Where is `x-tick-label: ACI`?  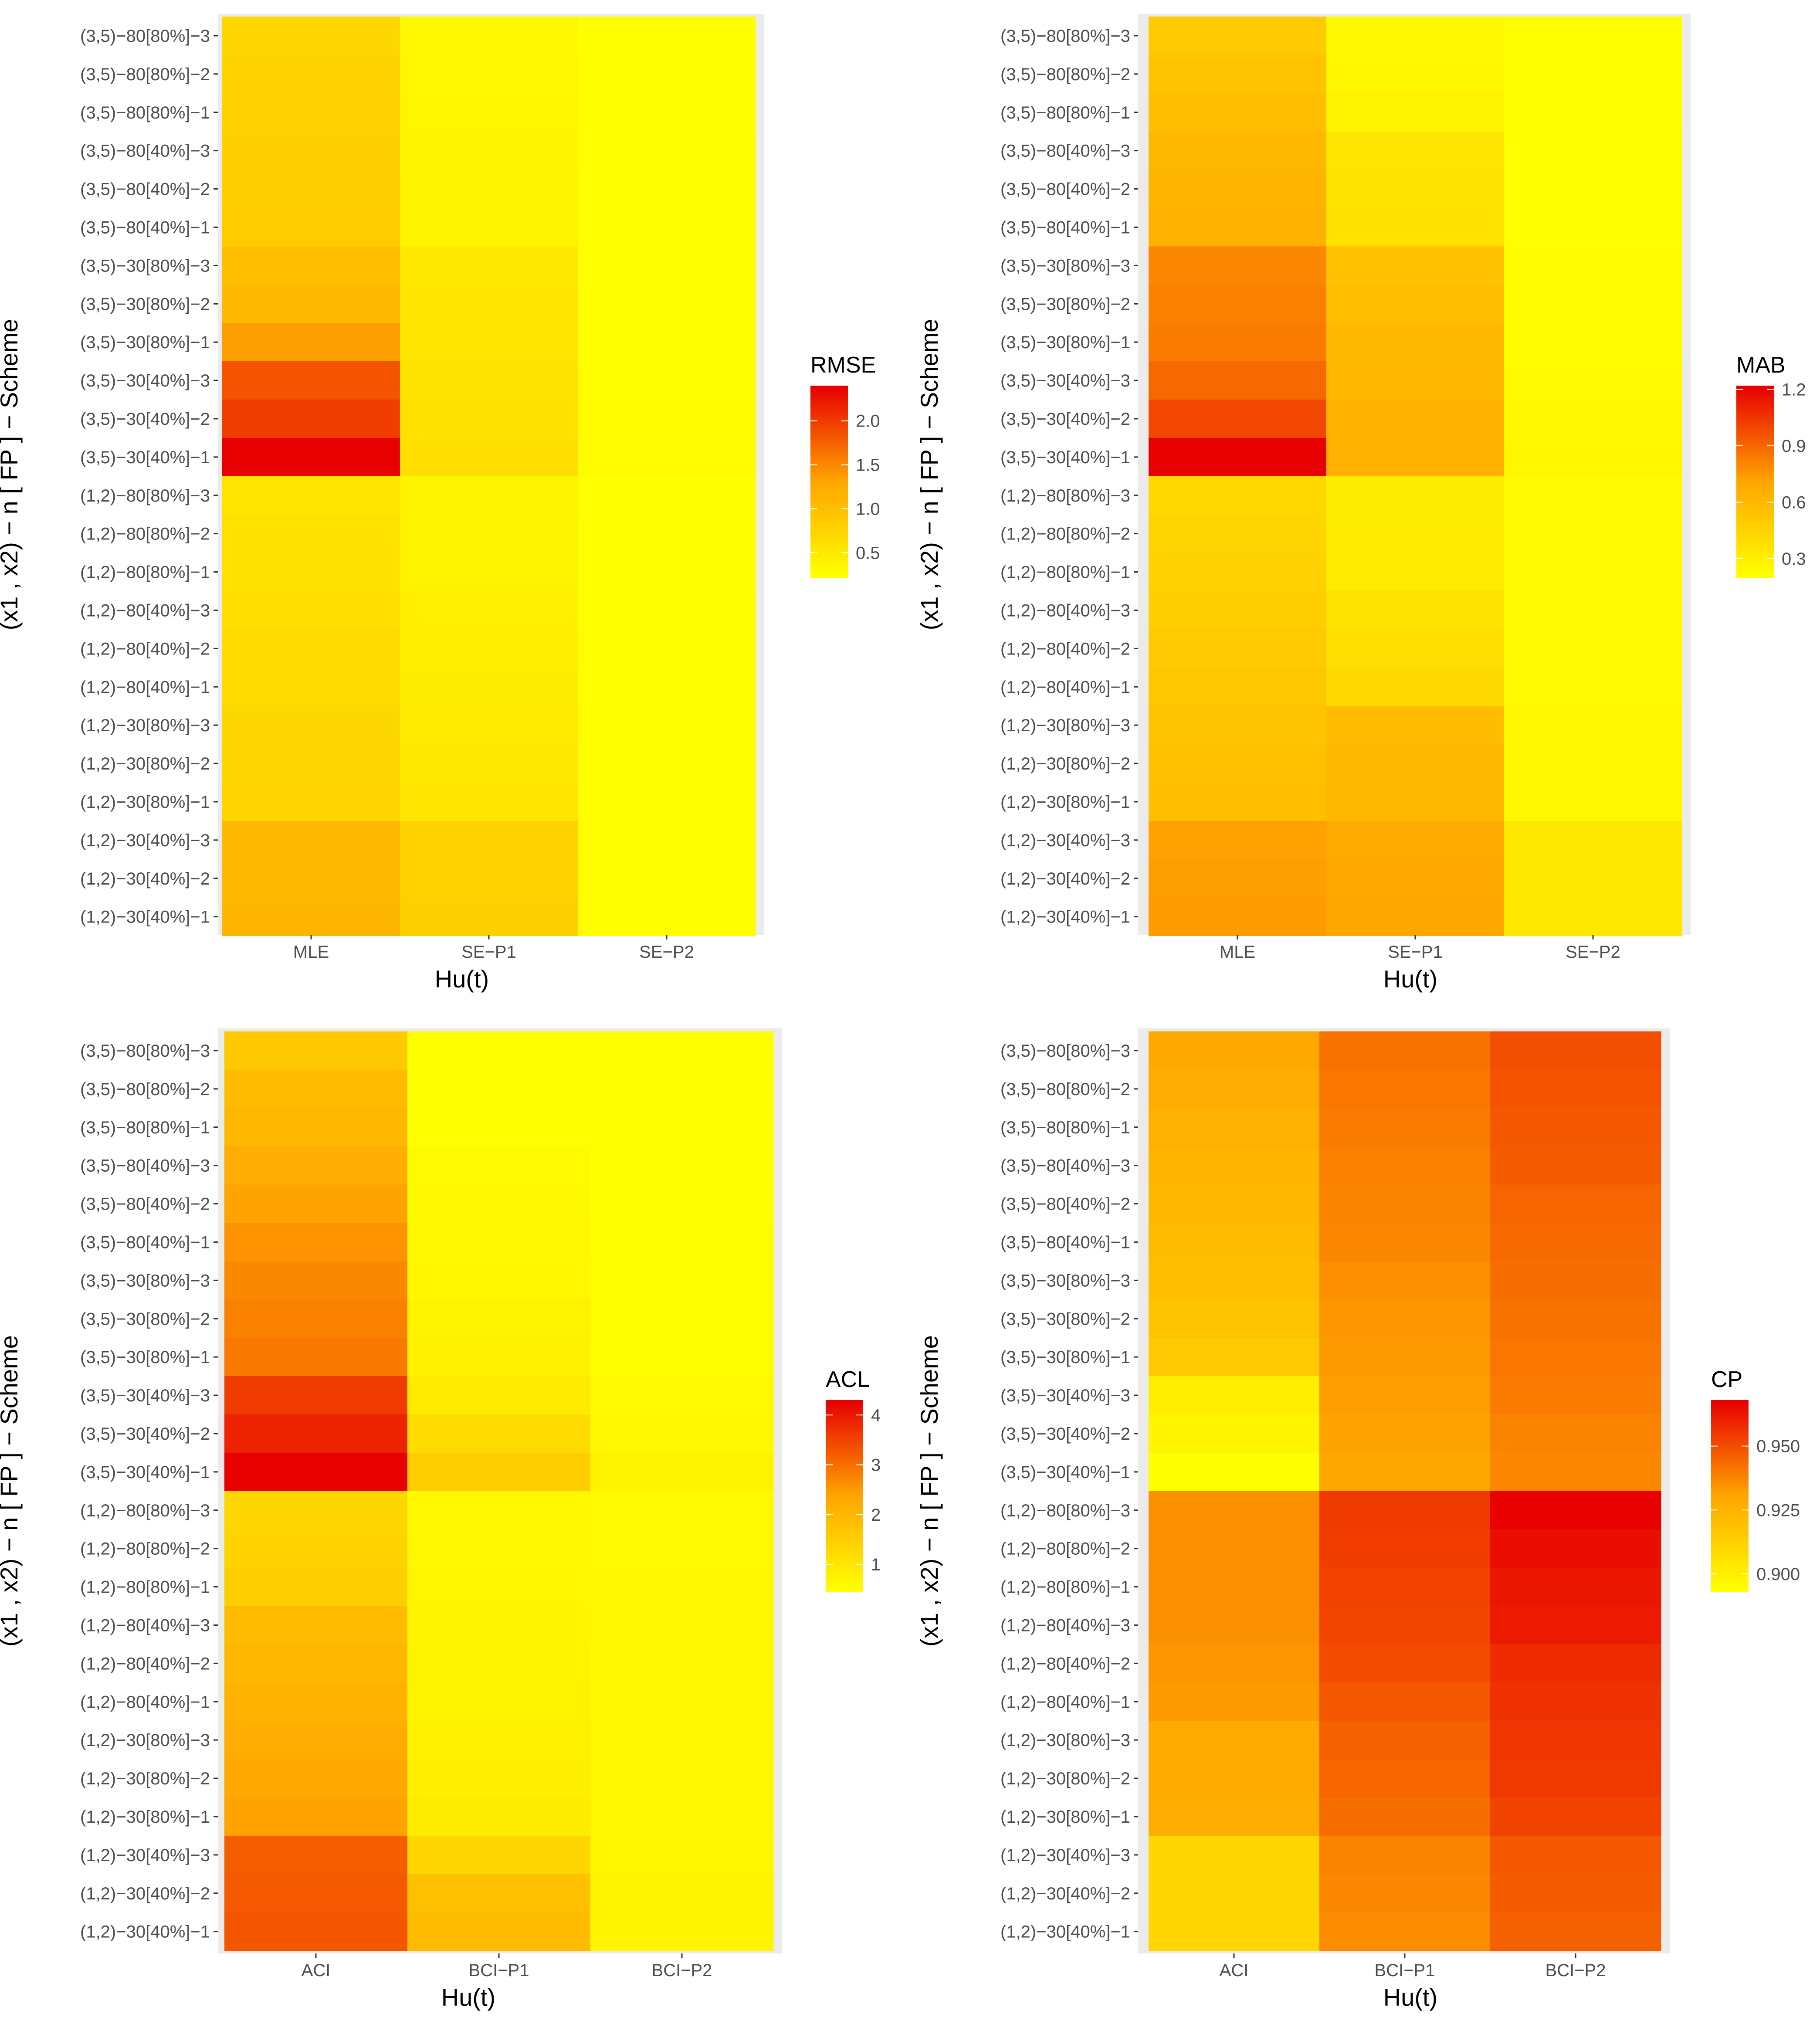
x-tick-label: ACI is located at coordinates (1234, 1970).